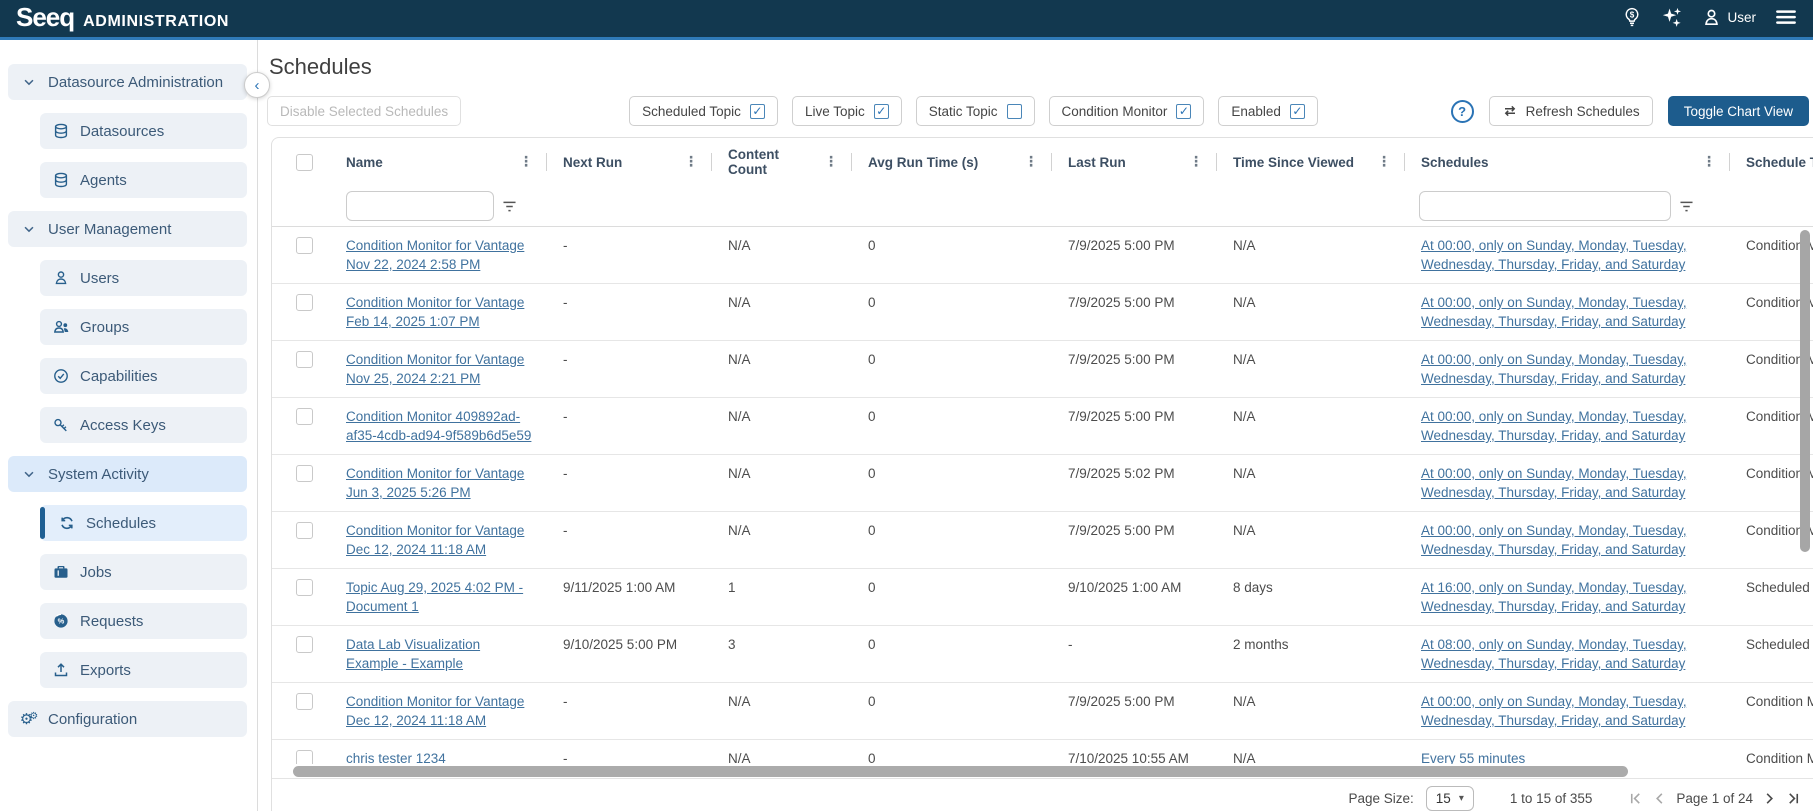 This screenshot has width=1813, height=811. What do you see at coordinates (960, 771) in the screenshot?
I see `horizontal-scrollbar-thumb` at bounding box center [960, 771].